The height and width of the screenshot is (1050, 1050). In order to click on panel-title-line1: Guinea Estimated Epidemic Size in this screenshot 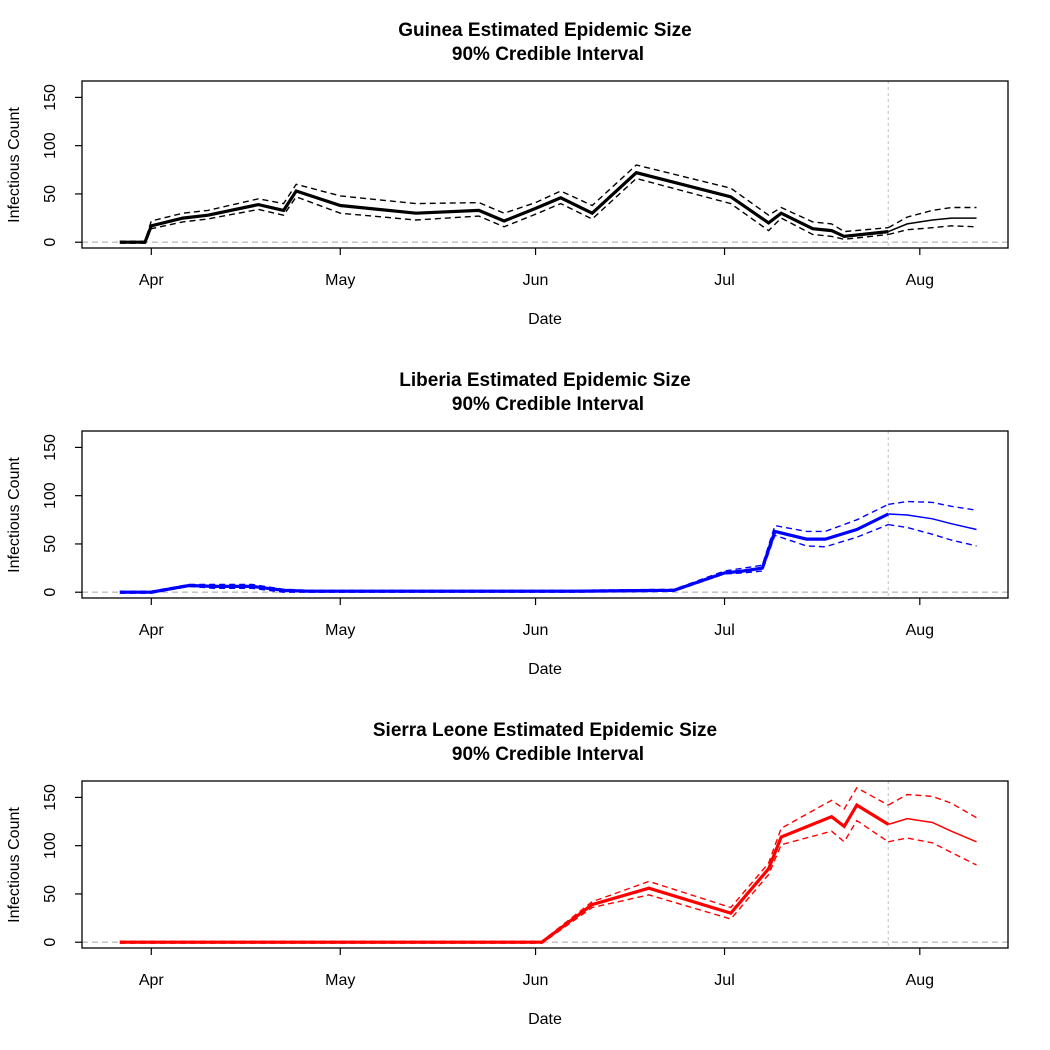, I will do `click(545, 30)`.